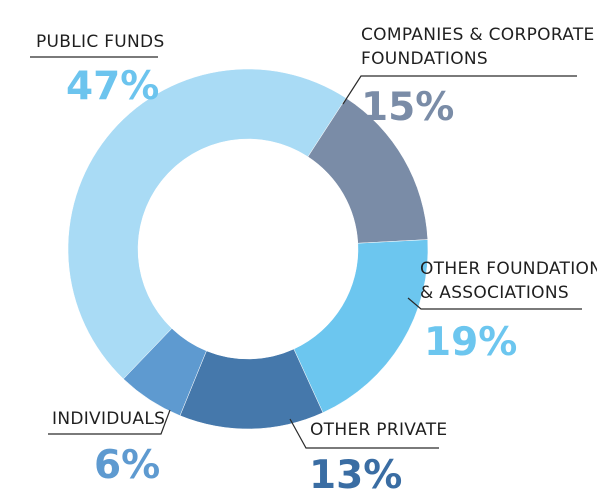 The width and height of the screenshot is (597, 499). Describe the element at coordinates (127, 465) in the screenshot. I see `value-label-individuals: 6%` at that location.